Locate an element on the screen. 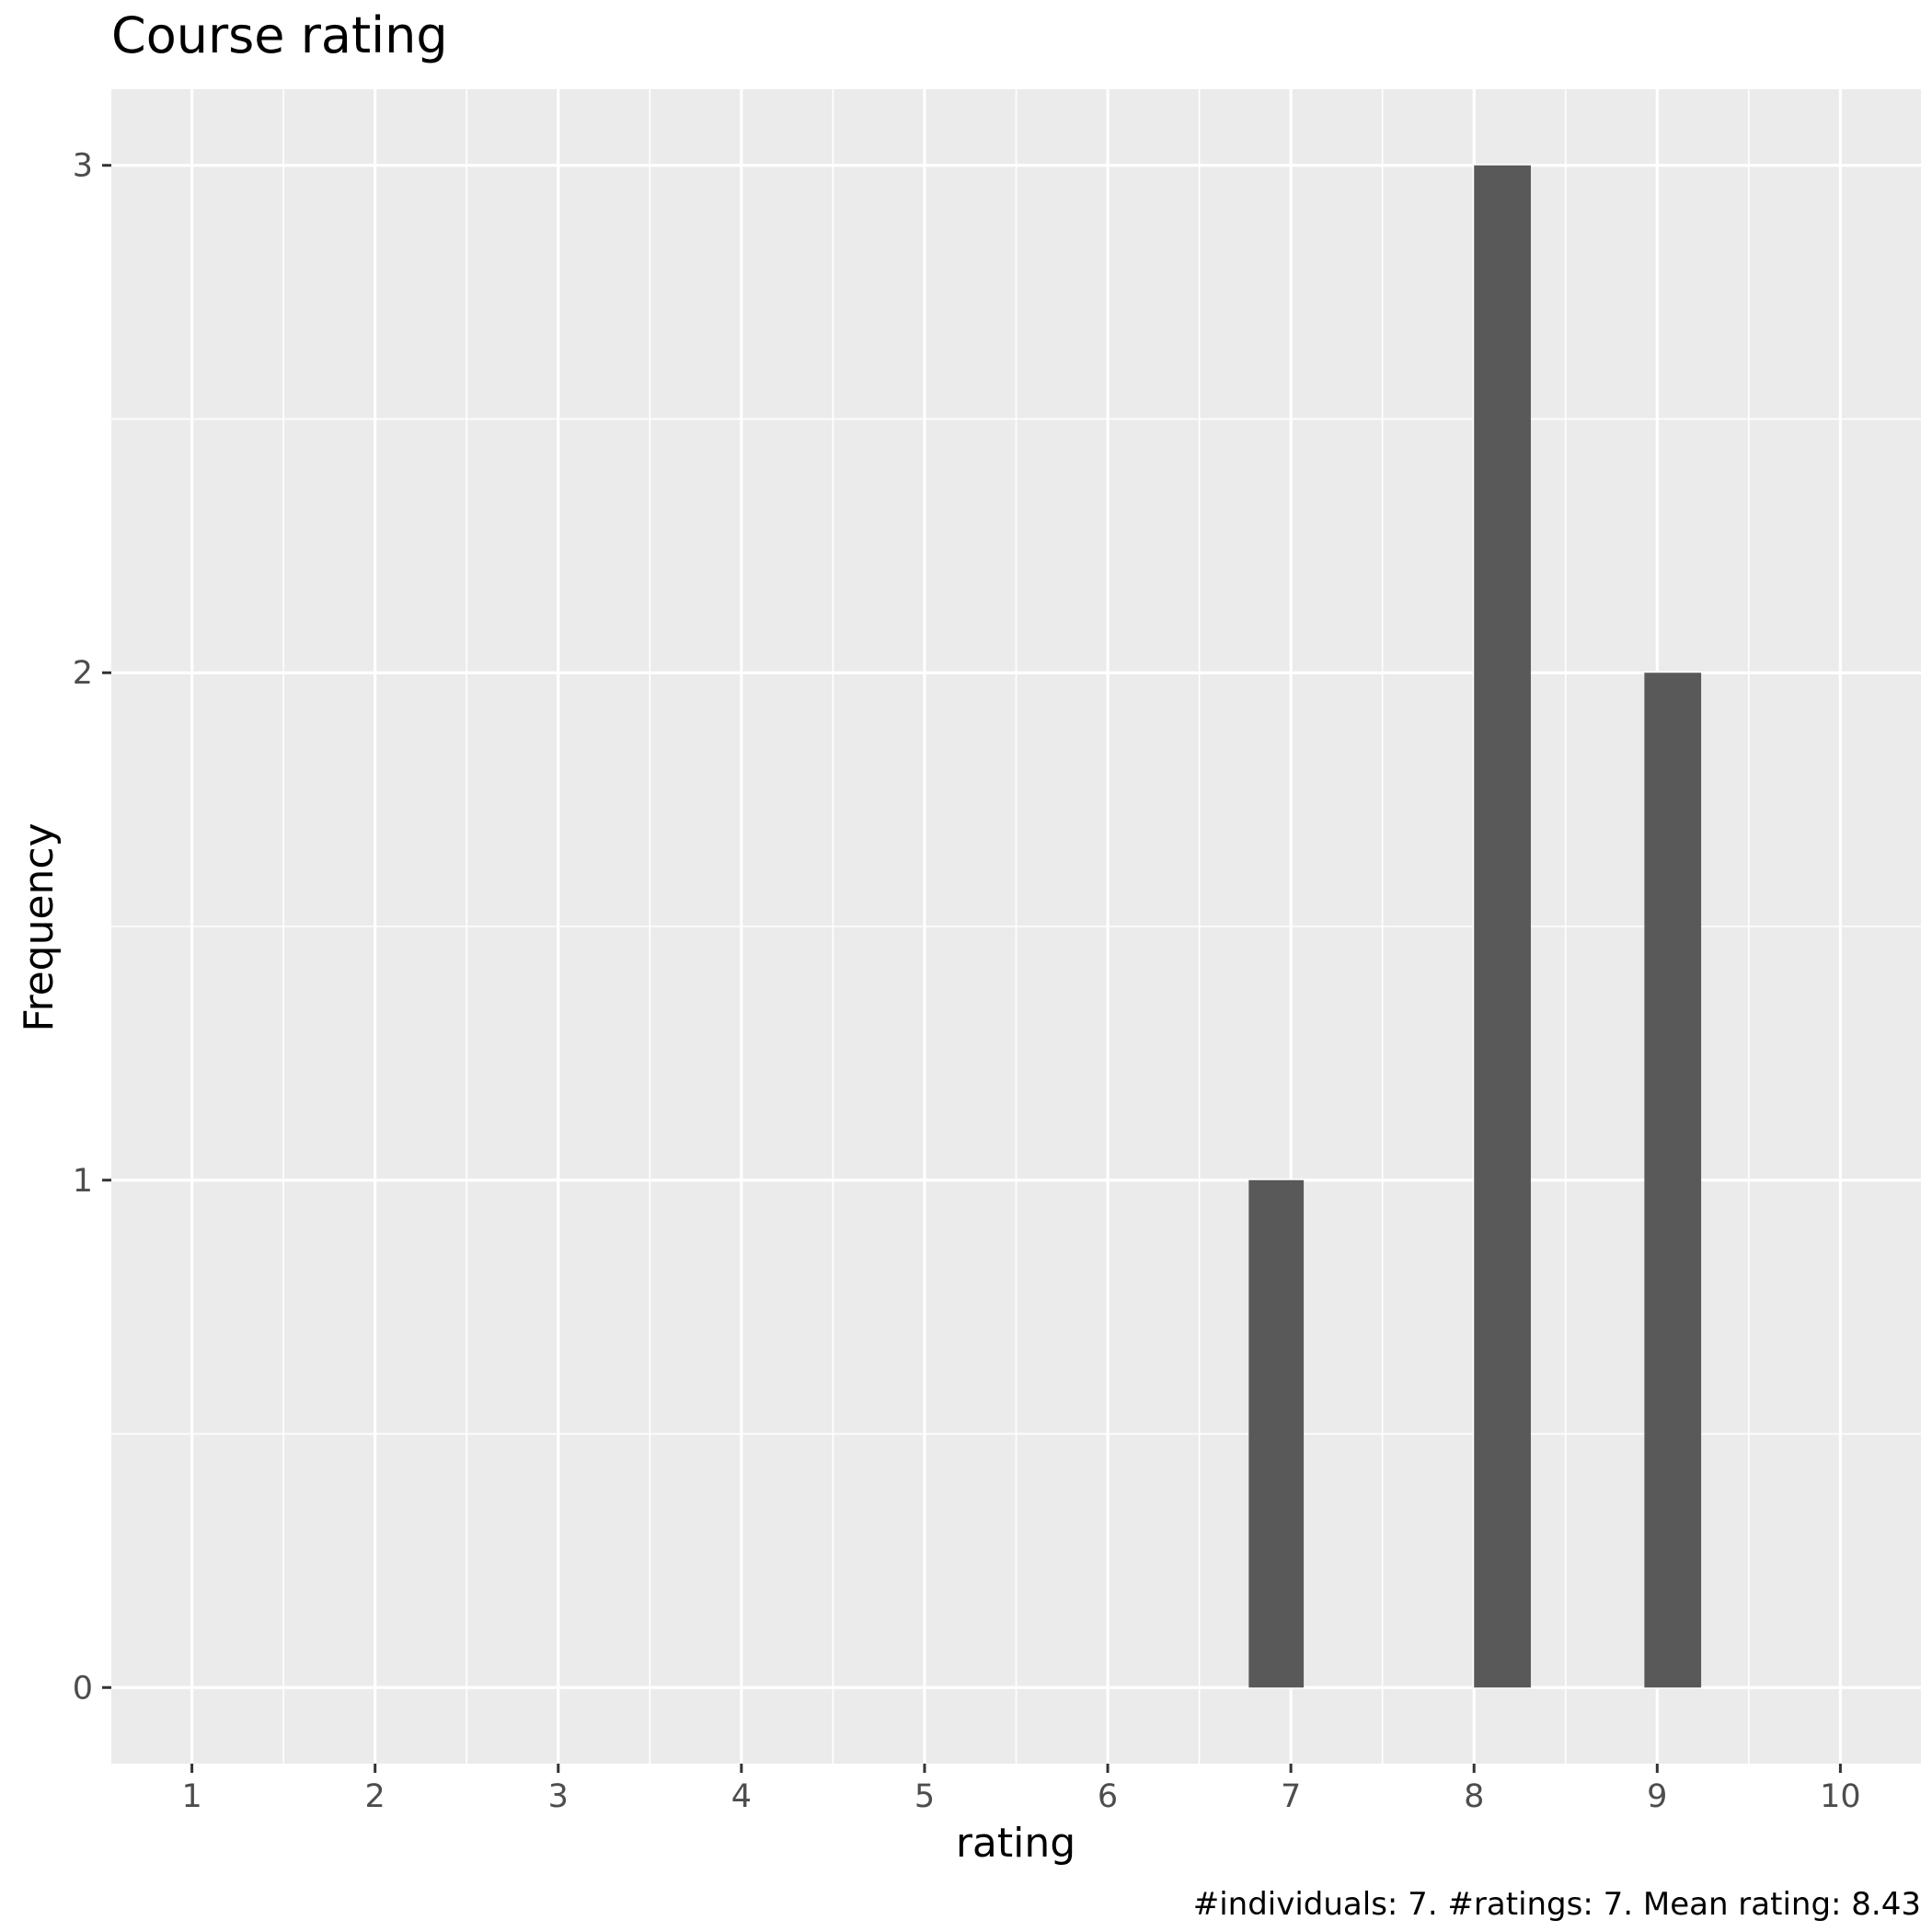  x-tick-label: 8 is located at coordinates (1474, 1796).